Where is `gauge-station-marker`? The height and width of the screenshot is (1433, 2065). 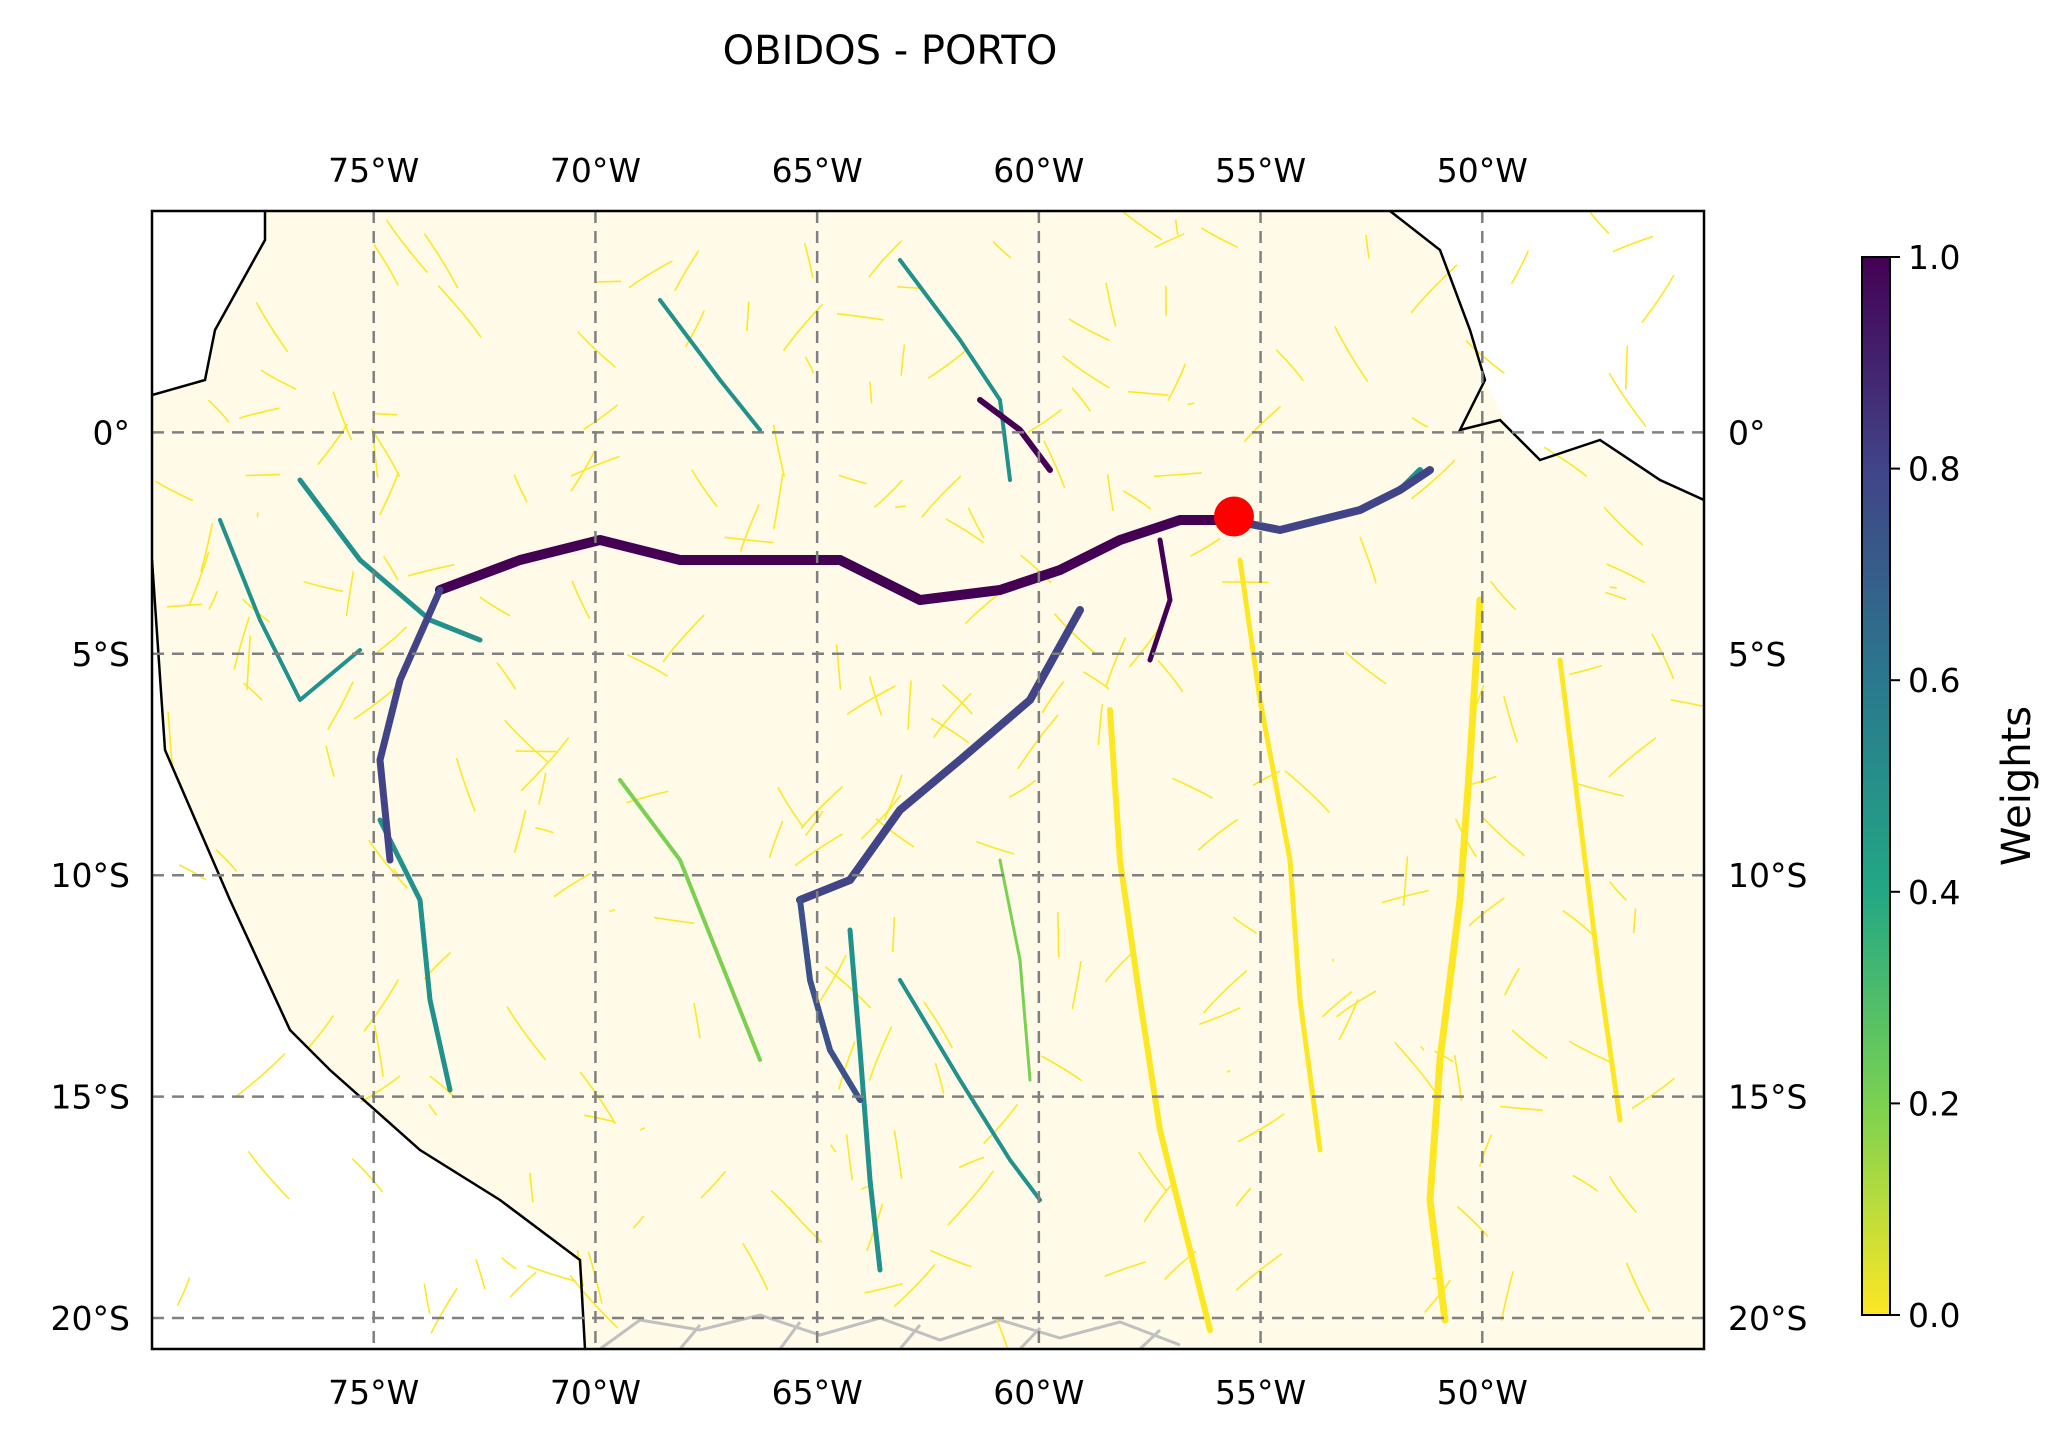
gauge-station-marker is located at coordinates (1233, 516).